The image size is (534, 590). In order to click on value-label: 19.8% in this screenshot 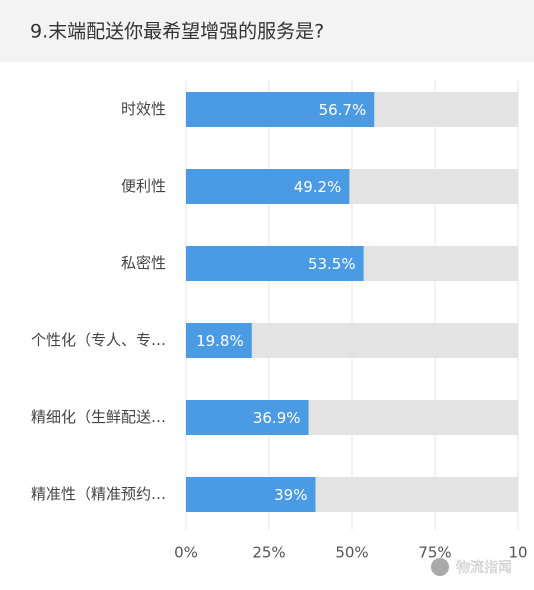, I will do `click(220, 341)`.